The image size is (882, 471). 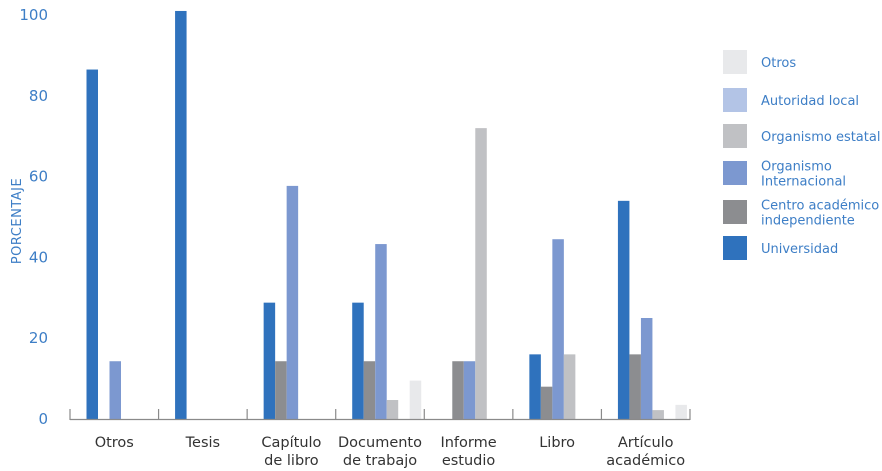 I want to click on bar-documento-de-trabajo-otros, so click(x=415, y=399).